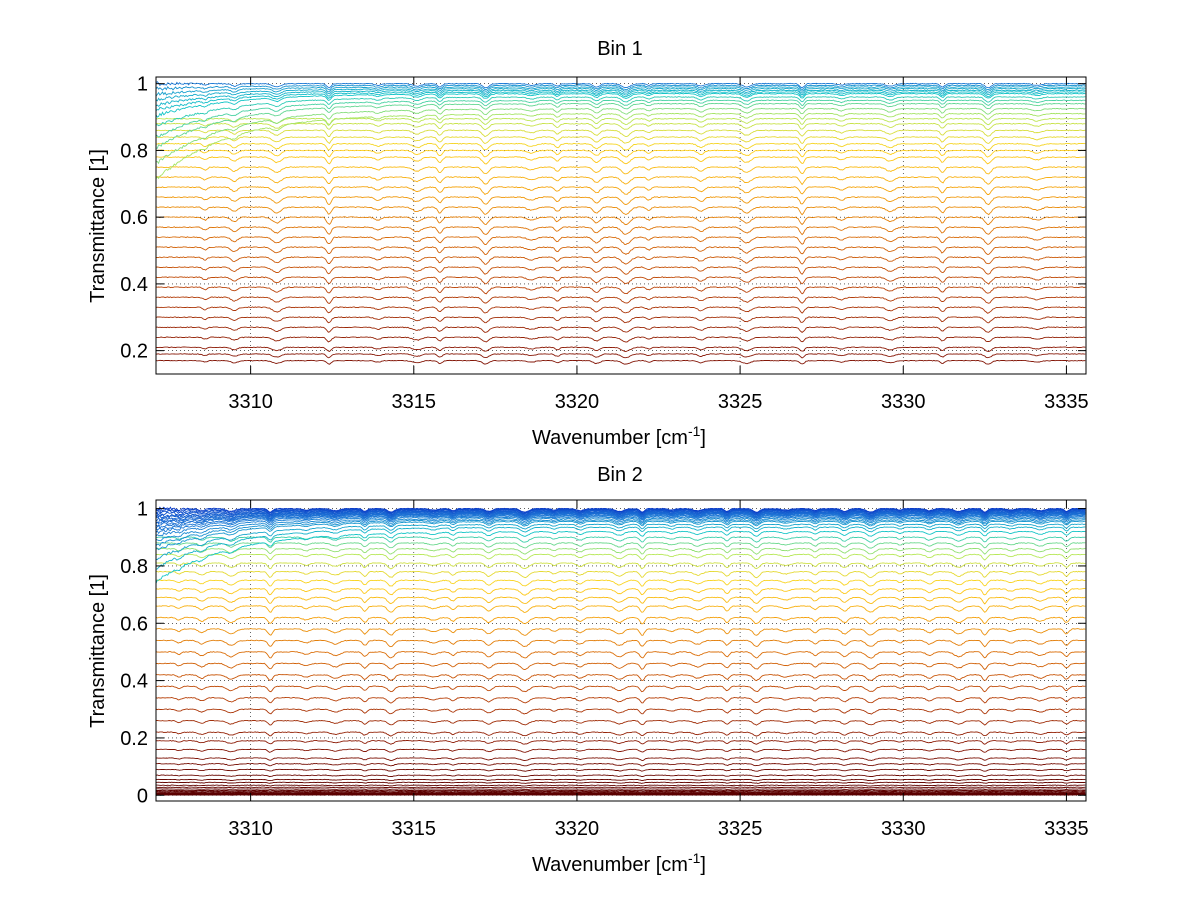  I want to click on y-tick-label: 0.8, so click(134, 151).